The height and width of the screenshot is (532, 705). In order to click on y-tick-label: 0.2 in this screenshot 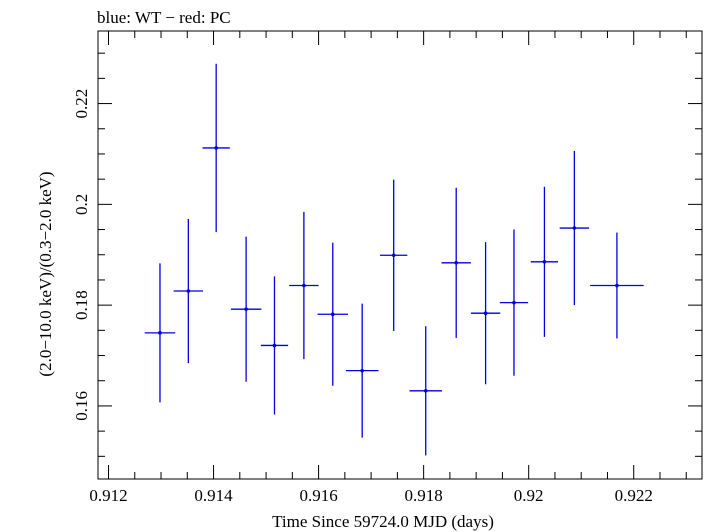, I will do `click(81, 204)`.